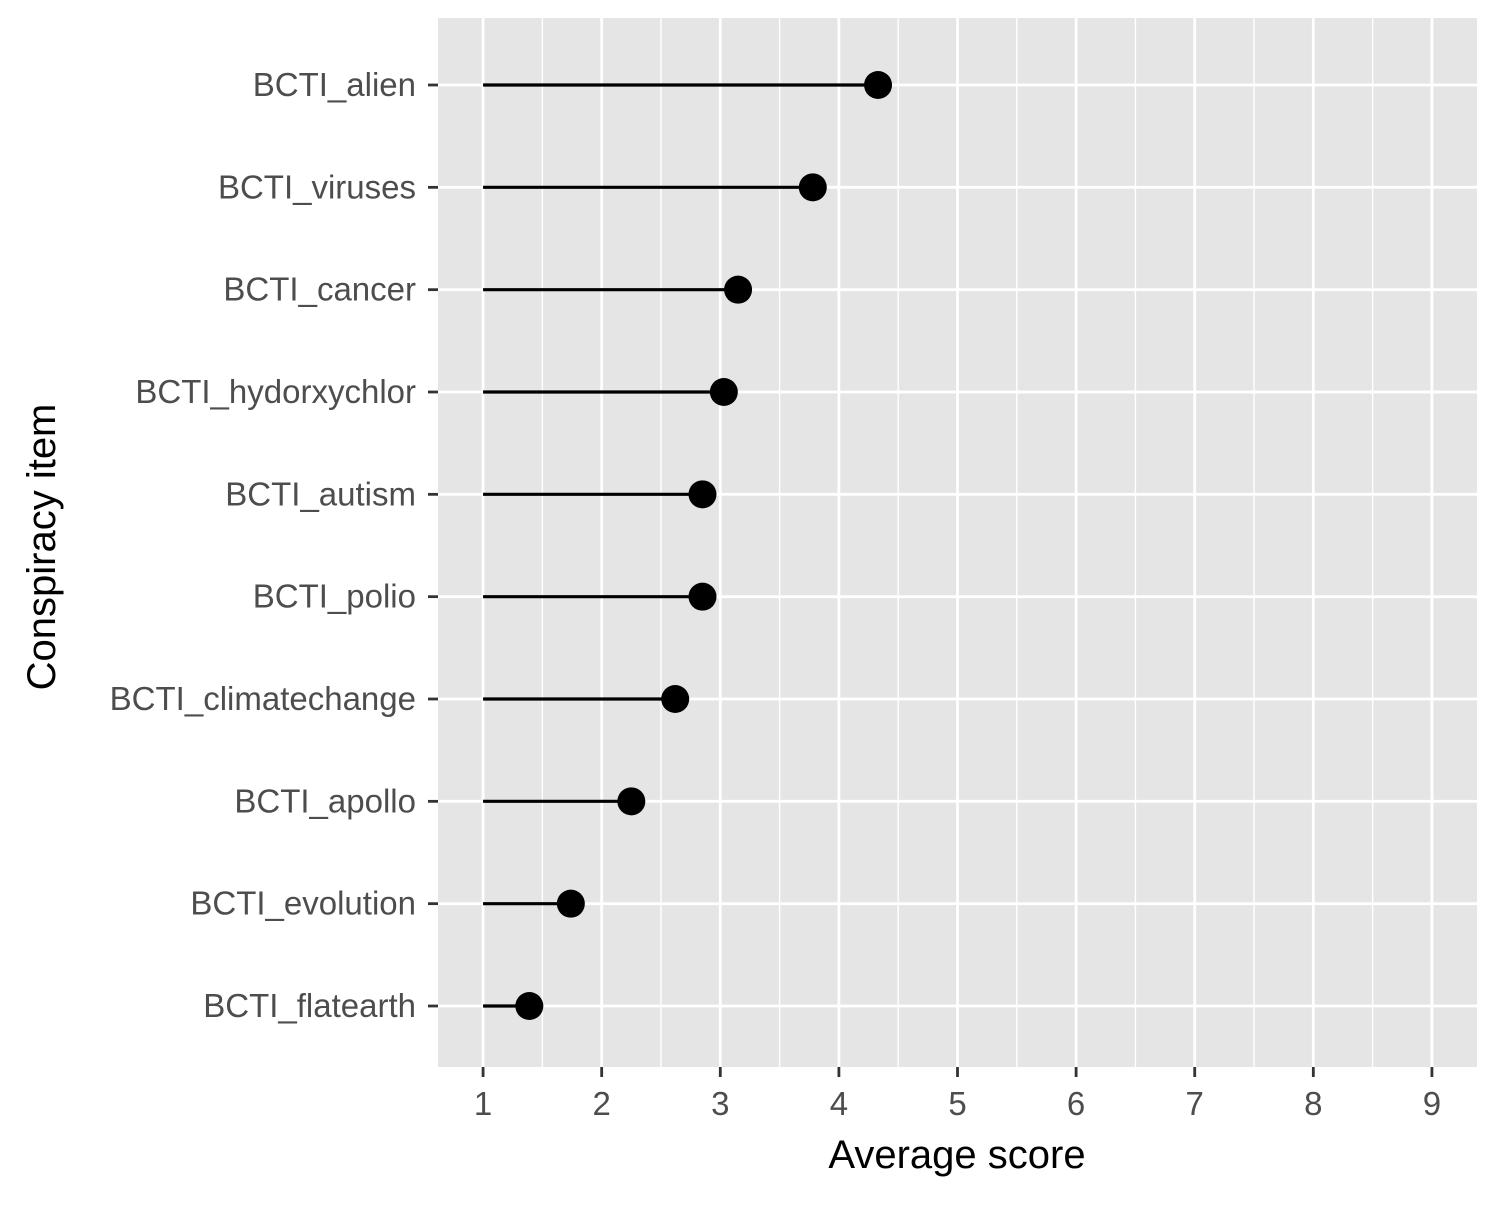 This screenshot has height=1205, width=1500. I want to click on y-tick-label: BCTI_polio, so click(334, 596).